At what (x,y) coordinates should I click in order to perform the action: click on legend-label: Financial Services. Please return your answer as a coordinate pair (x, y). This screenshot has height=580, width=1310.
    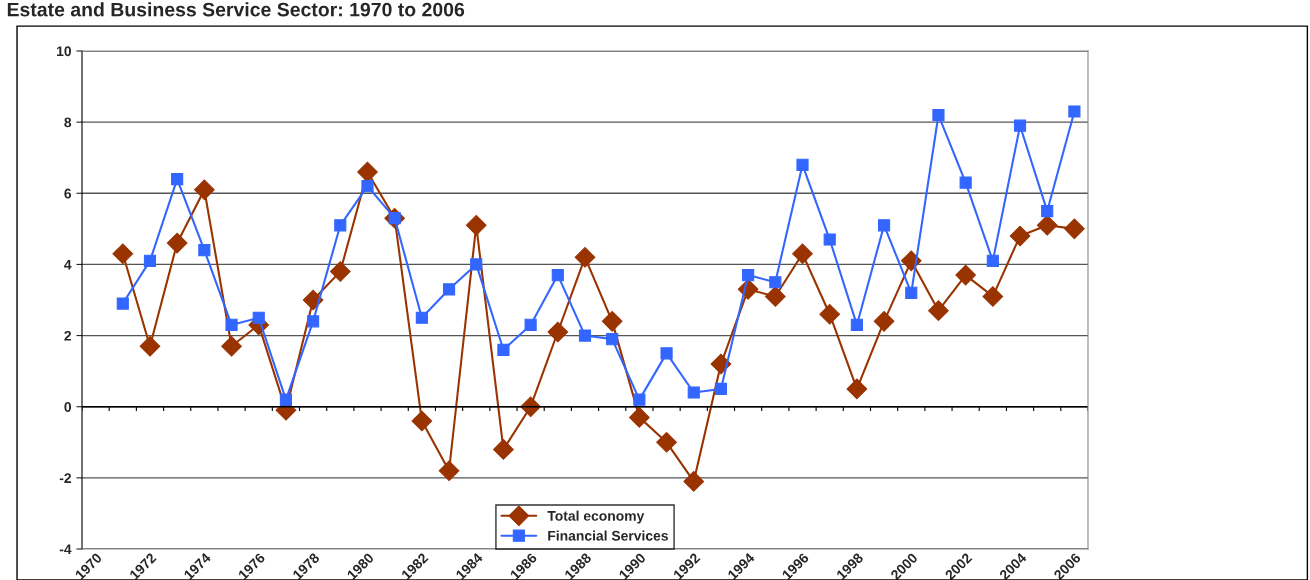
    Looking at the image, I should click on (608, 535).